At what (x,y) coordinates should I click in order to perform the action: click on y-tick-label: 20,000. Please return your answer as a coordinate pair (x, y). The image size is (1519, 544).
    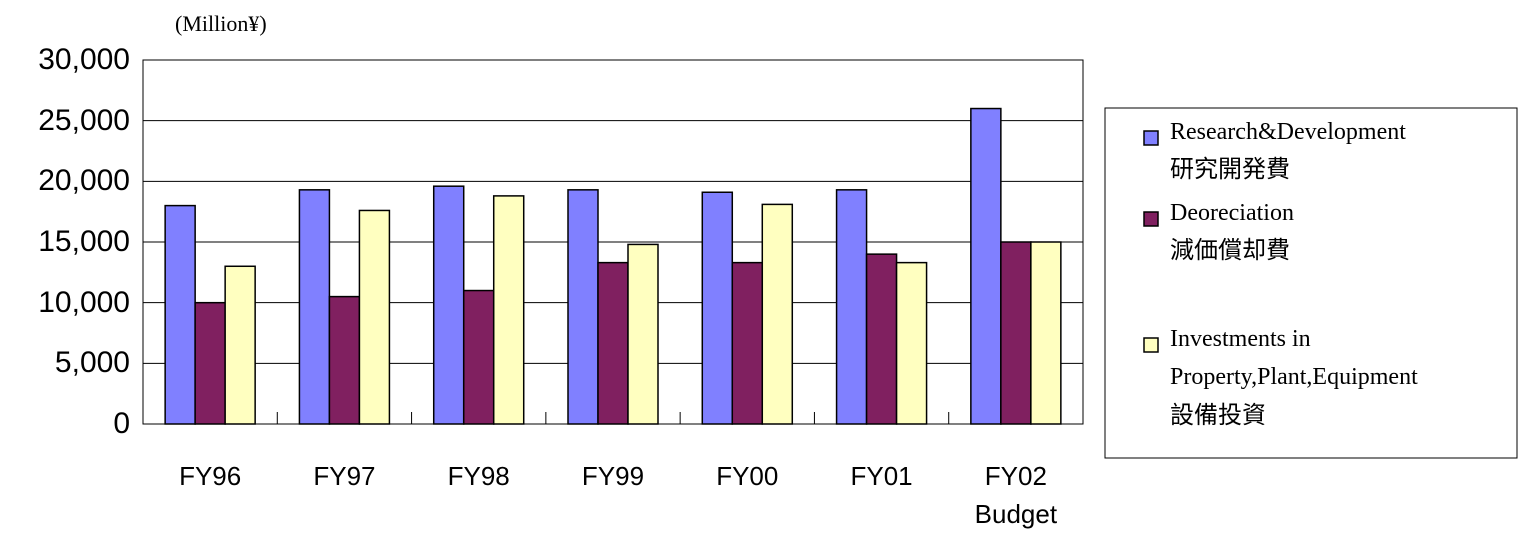
    Looking at the image, I should click on (84, 181).